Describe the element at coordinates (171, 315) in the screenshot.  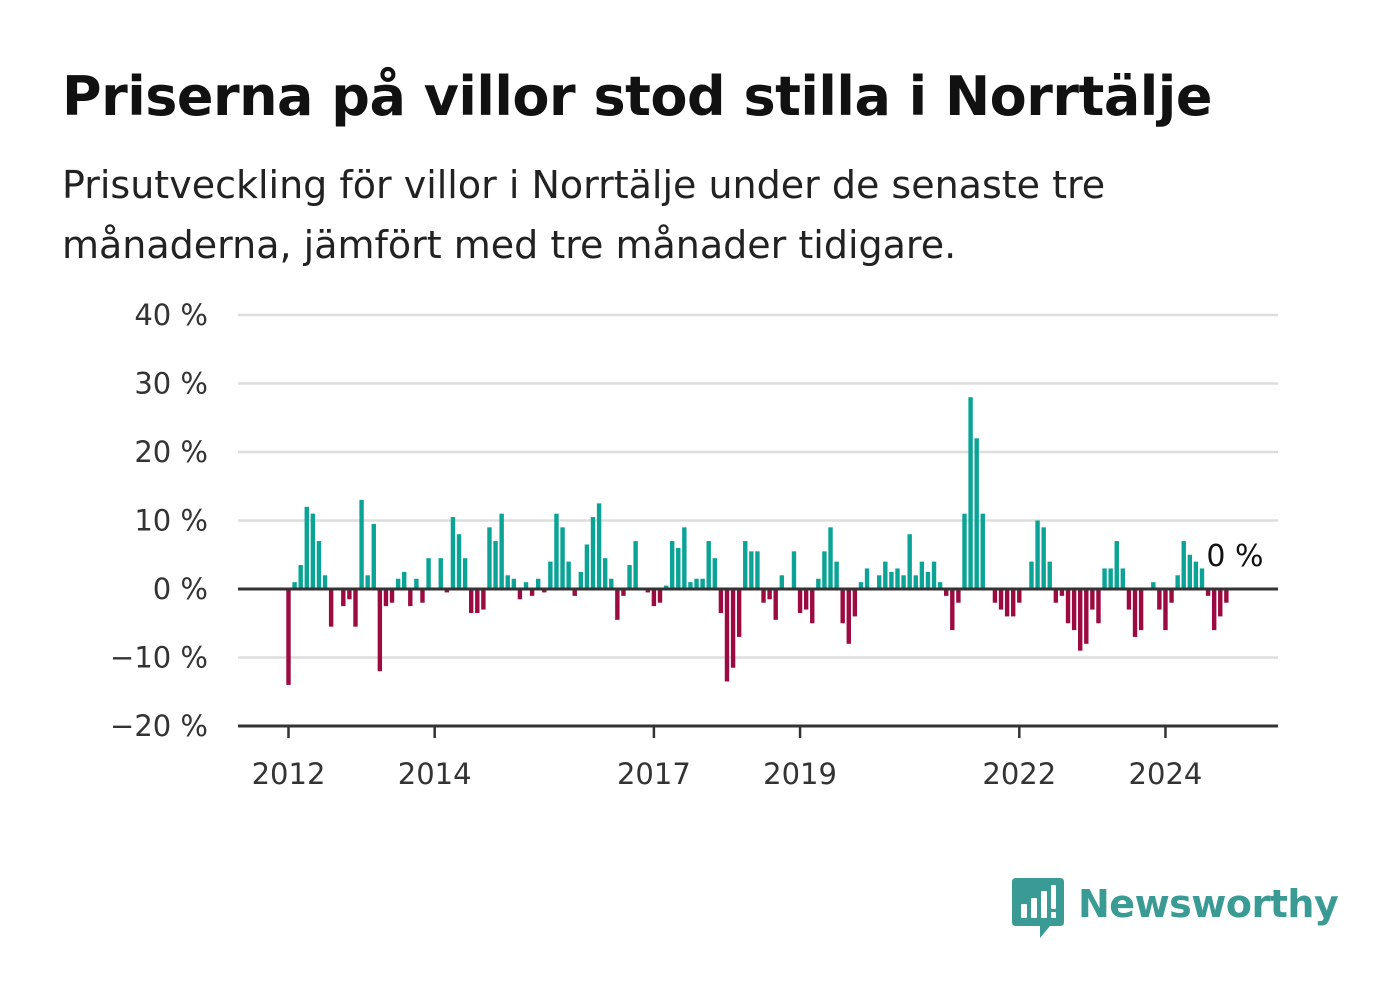
I see `y-tick-label: 40 %` at that location.